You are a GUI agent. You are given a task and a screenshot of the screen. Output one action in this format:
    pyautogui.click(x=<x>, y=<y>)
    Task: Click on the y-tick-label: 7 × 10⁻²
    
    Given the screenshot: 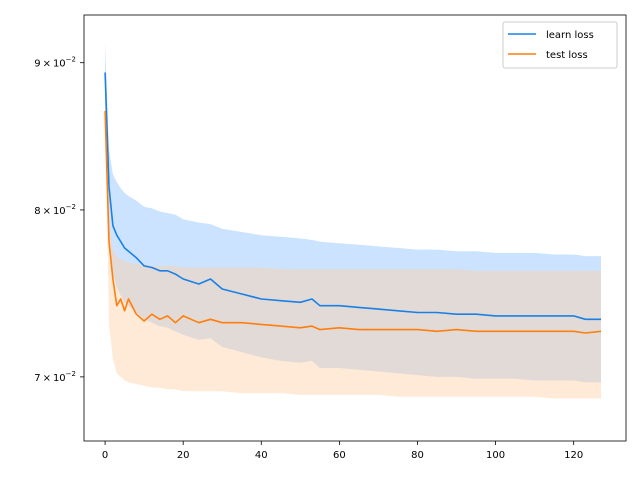 What is the action you would take?
    pyautogui.click(x=55, y=377)
    